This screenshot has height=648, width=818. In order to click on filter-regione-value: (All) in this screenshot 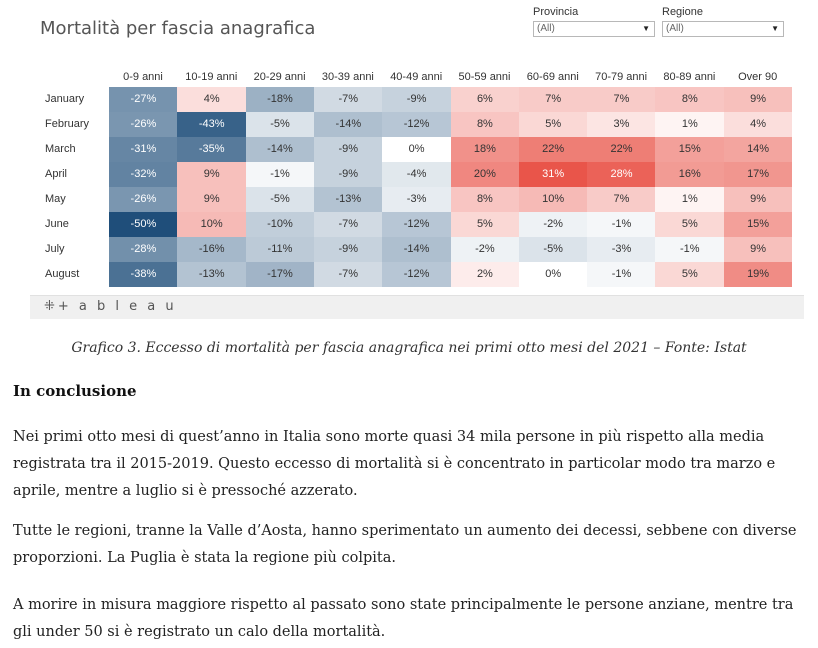, I will do `click(675, 28)`.